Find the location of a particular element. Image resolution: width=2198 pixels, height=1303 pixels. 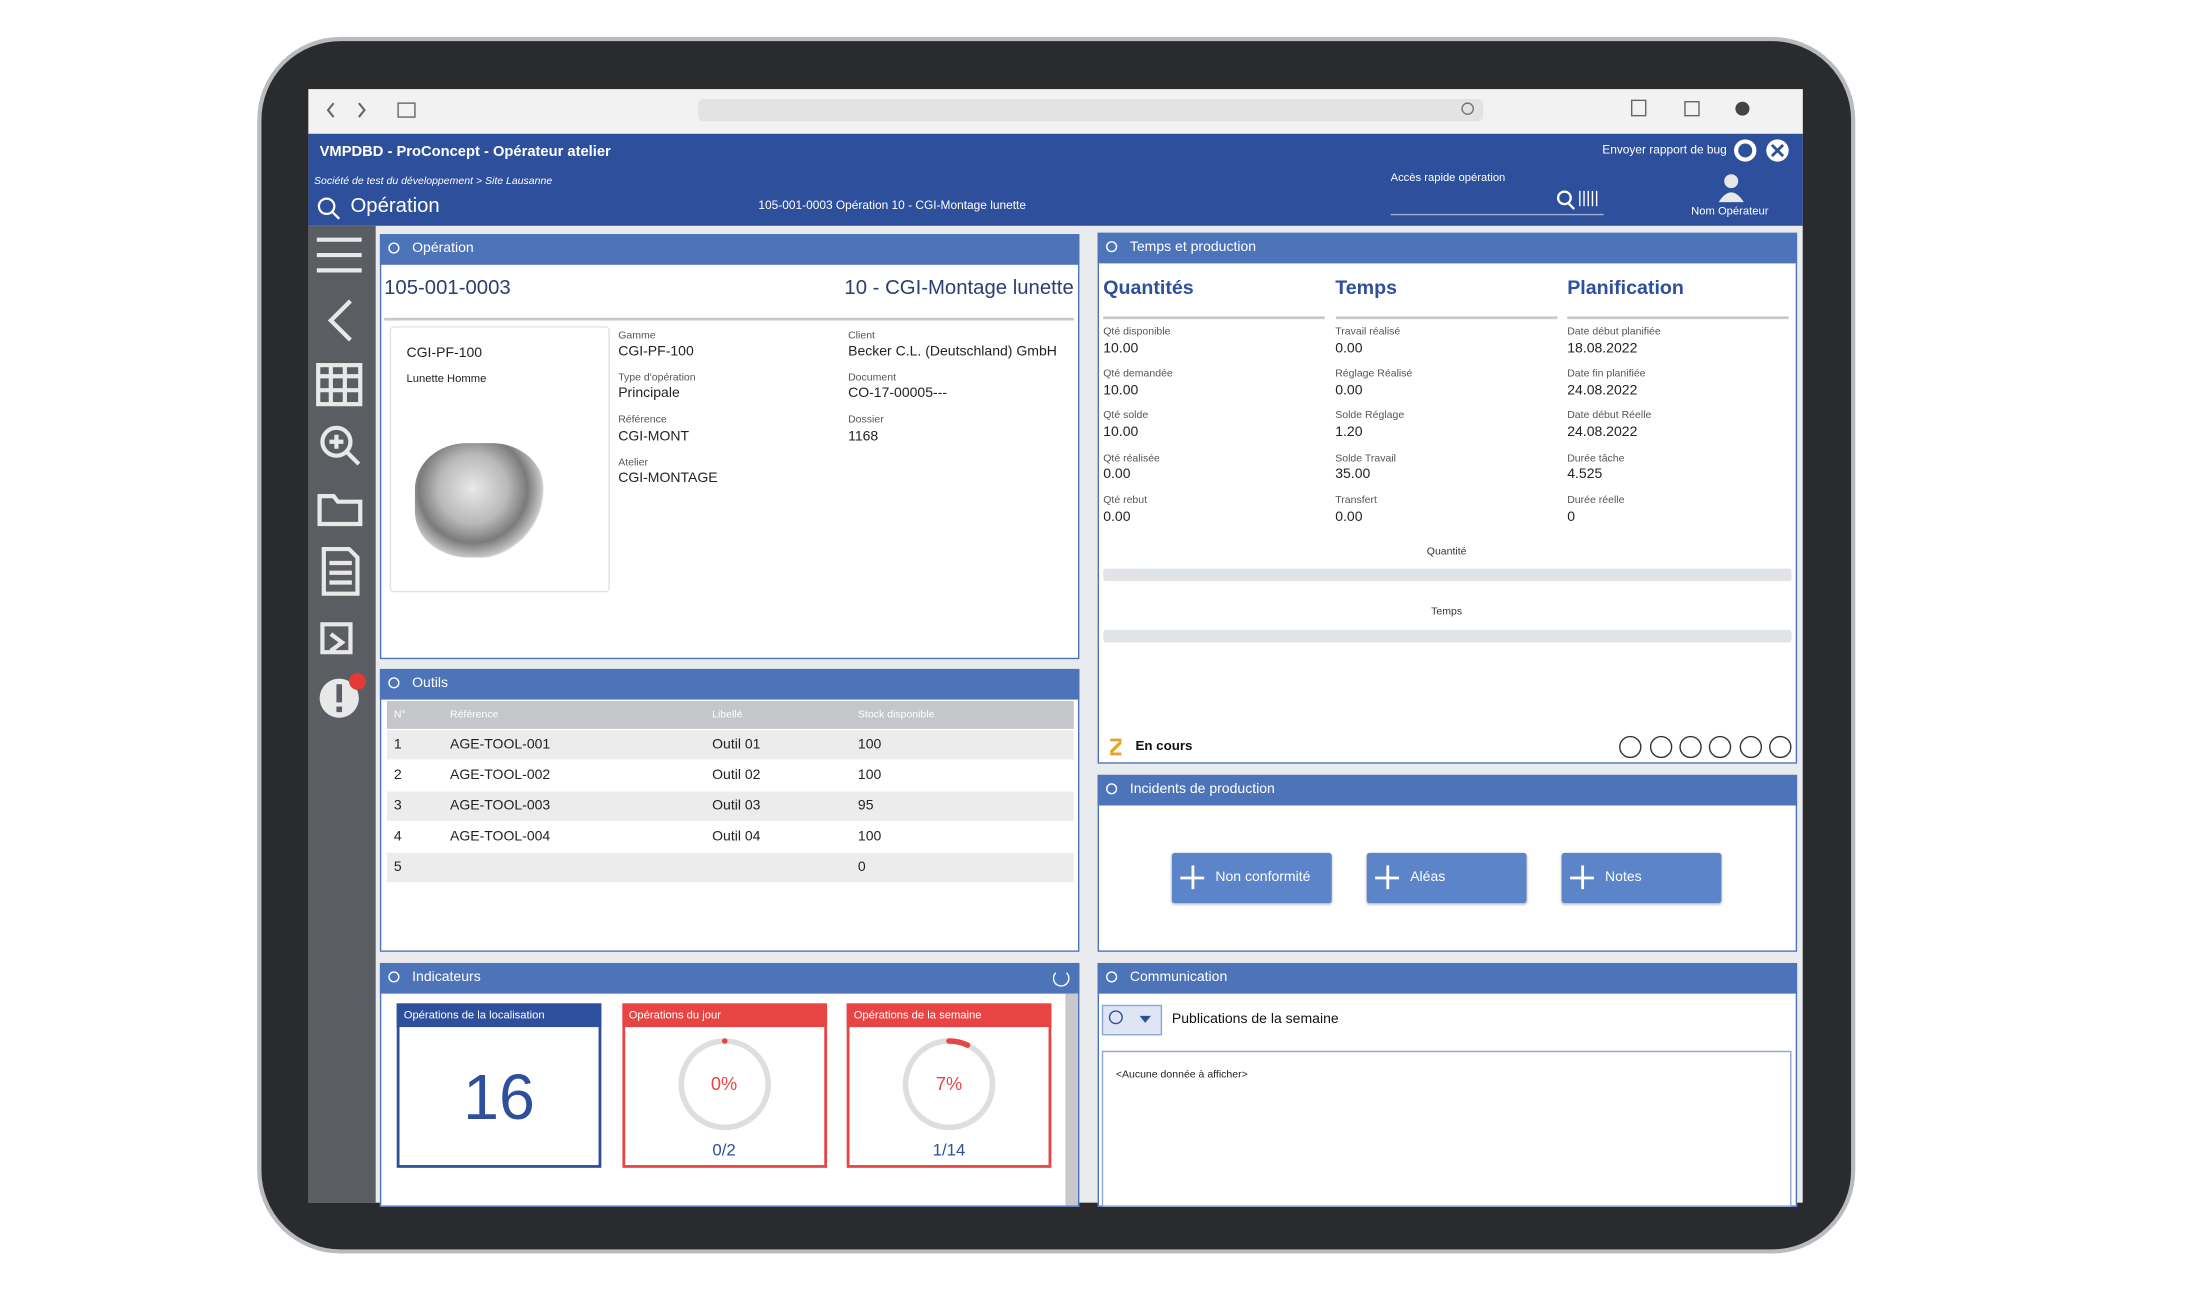

field-value: CGI-PF-100 is located at coordinates (656, 352).